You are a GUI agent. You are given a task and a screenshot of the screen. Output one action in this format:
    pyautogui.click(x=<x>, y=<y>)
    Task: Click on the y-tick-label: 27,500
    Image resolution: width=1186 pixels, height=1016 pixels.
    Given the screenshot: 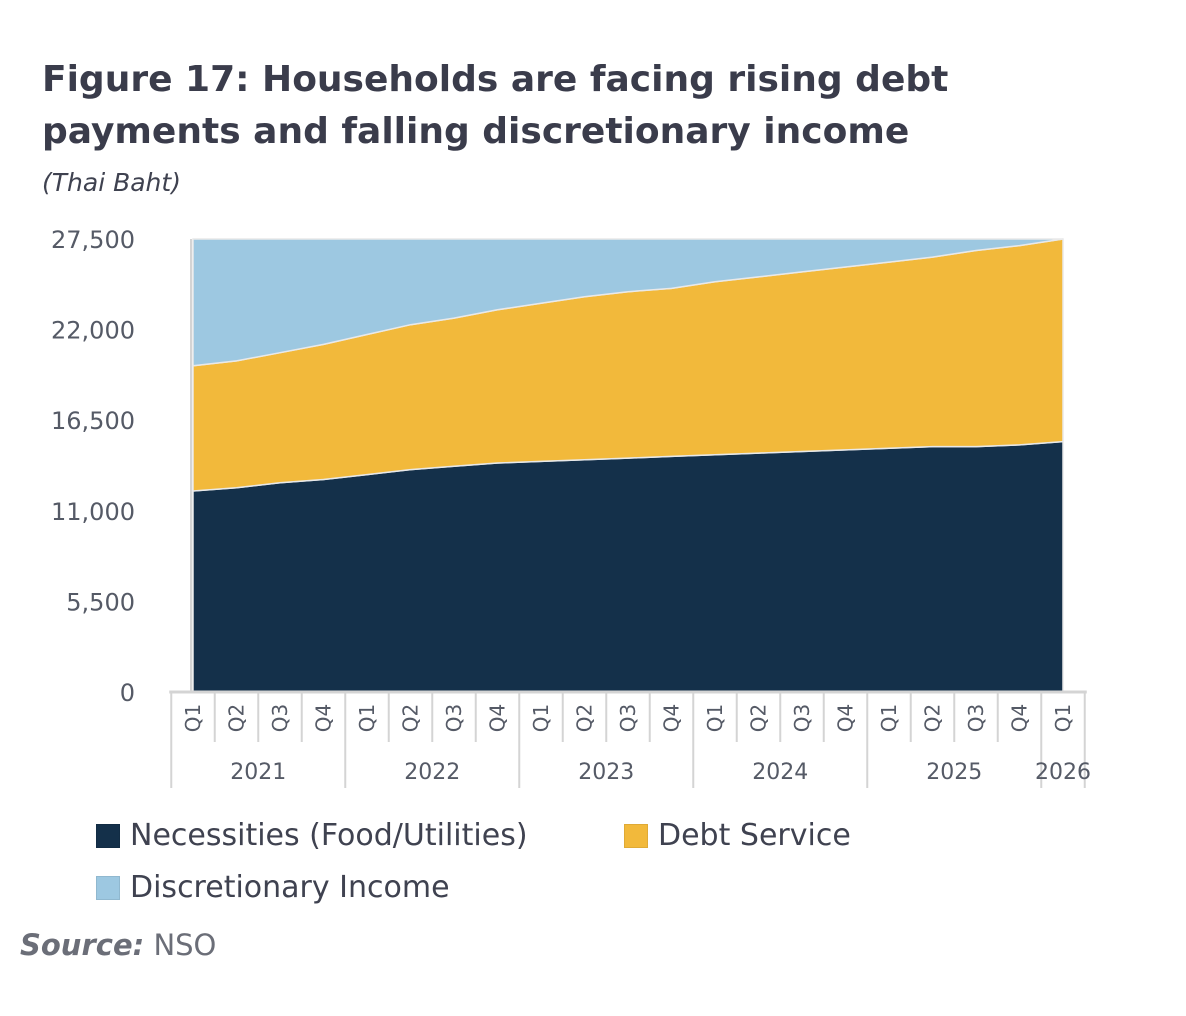 What is the action you would take?
    pyautogui.click(x=93, y=240)
    